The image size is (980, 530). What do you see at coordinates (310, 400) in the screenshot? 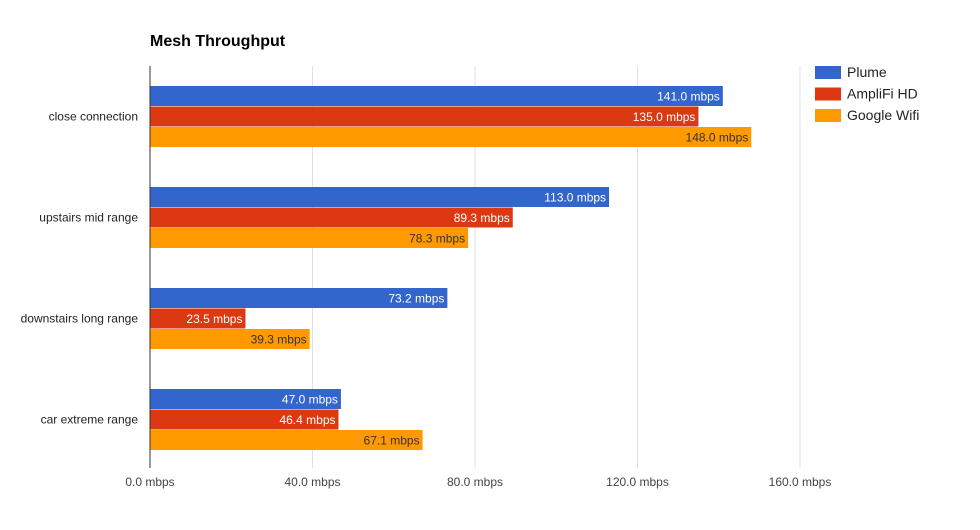
I see `bar-data-label: 47.0 mbps` at bounding box center [310, 400].